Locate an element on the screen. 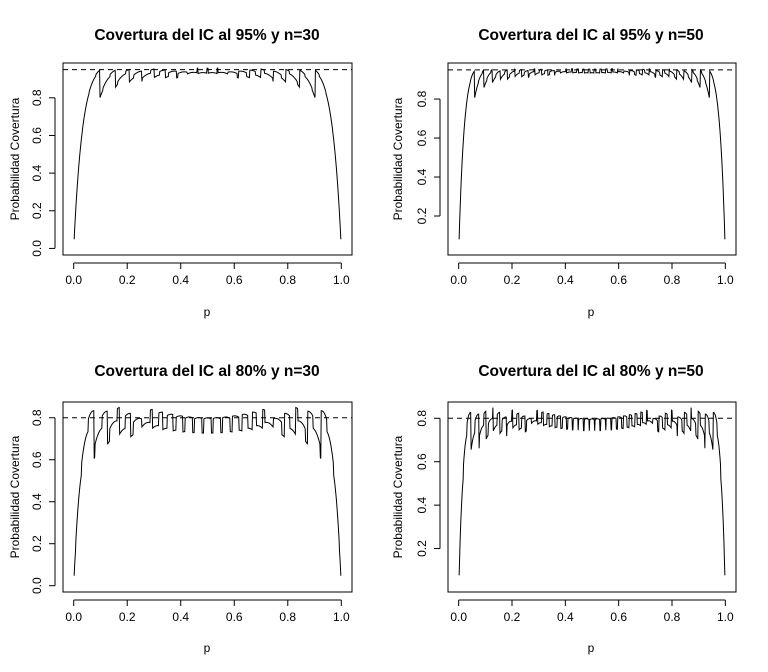  chart-title: Covertura del IC al 80% y n=30 is located at coordinates (206, 371).